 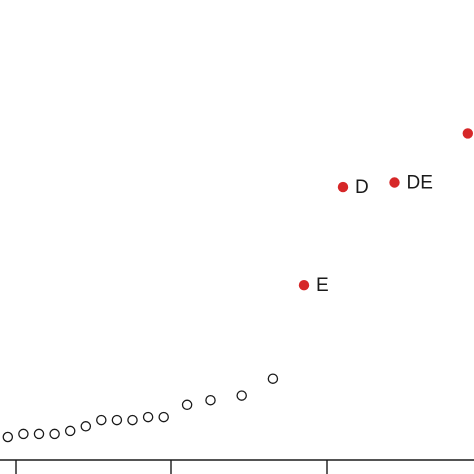 I want to click on point-labels: E D DE, so click(x=374, y=235).